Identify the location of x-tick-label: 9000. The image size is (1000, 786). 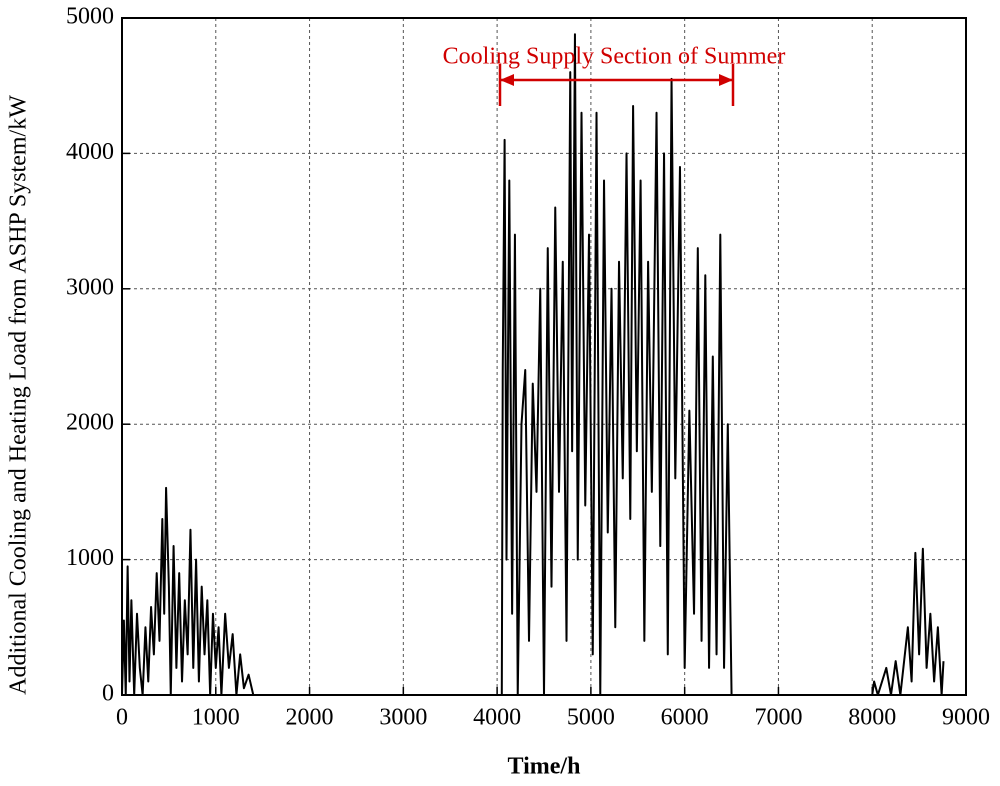
(966, 718).